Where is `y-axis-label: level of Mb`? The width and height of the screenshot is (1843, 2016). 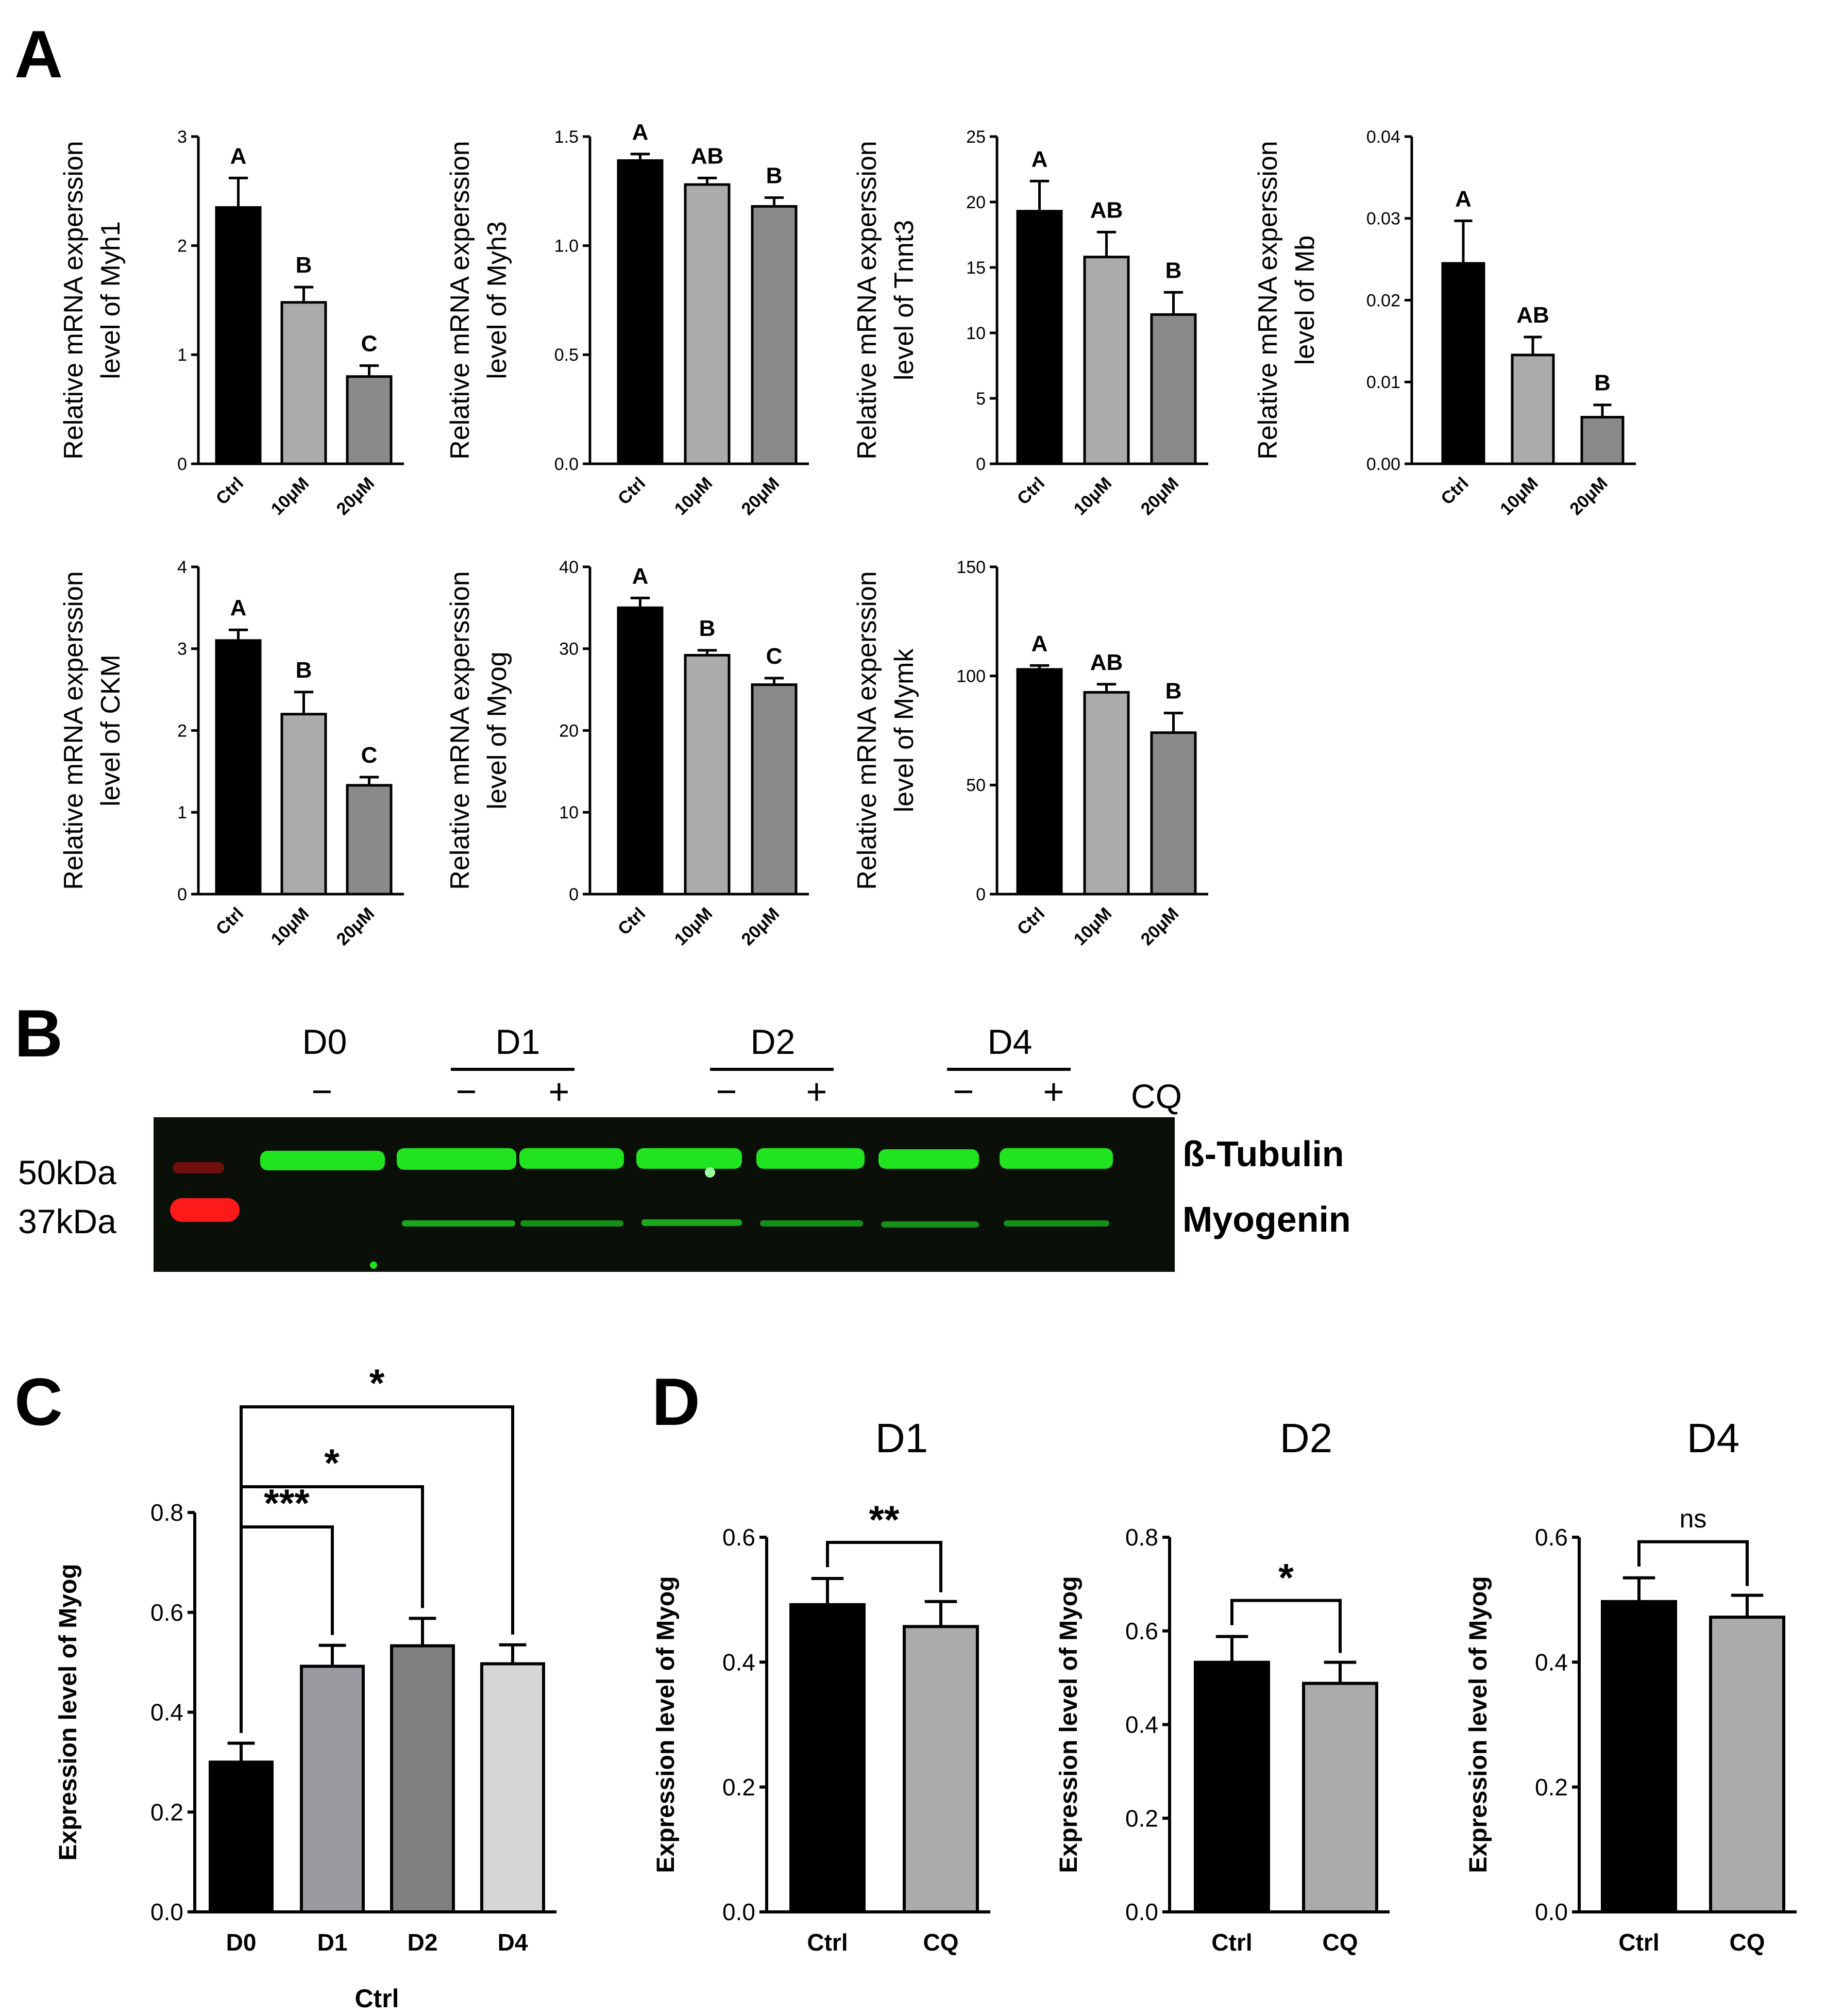
y-axis-label: level of Mb is located at coordinates (1305, 300).